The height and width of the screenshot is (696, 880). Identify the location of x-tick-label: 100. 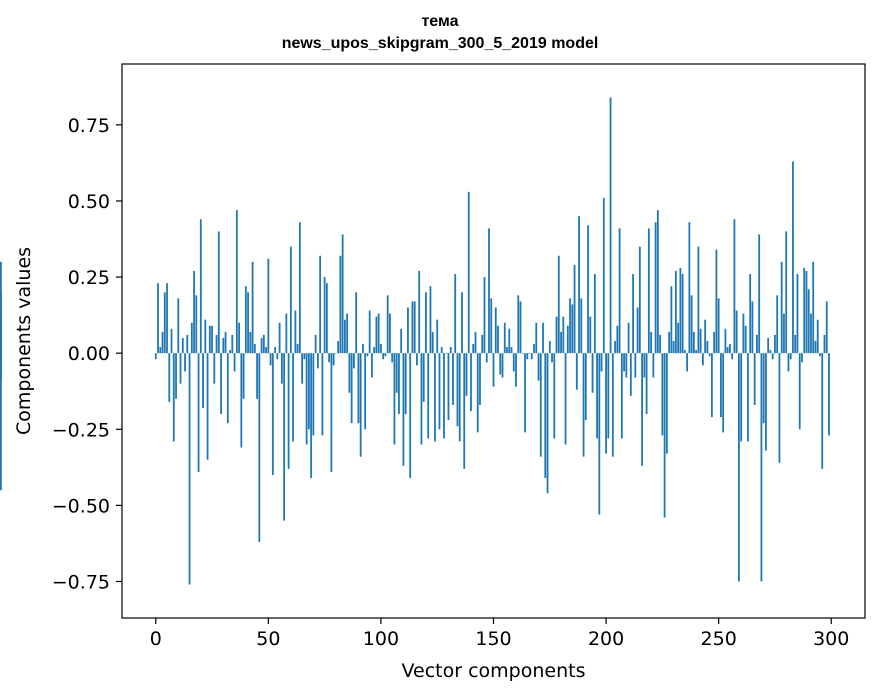
(381, 639).